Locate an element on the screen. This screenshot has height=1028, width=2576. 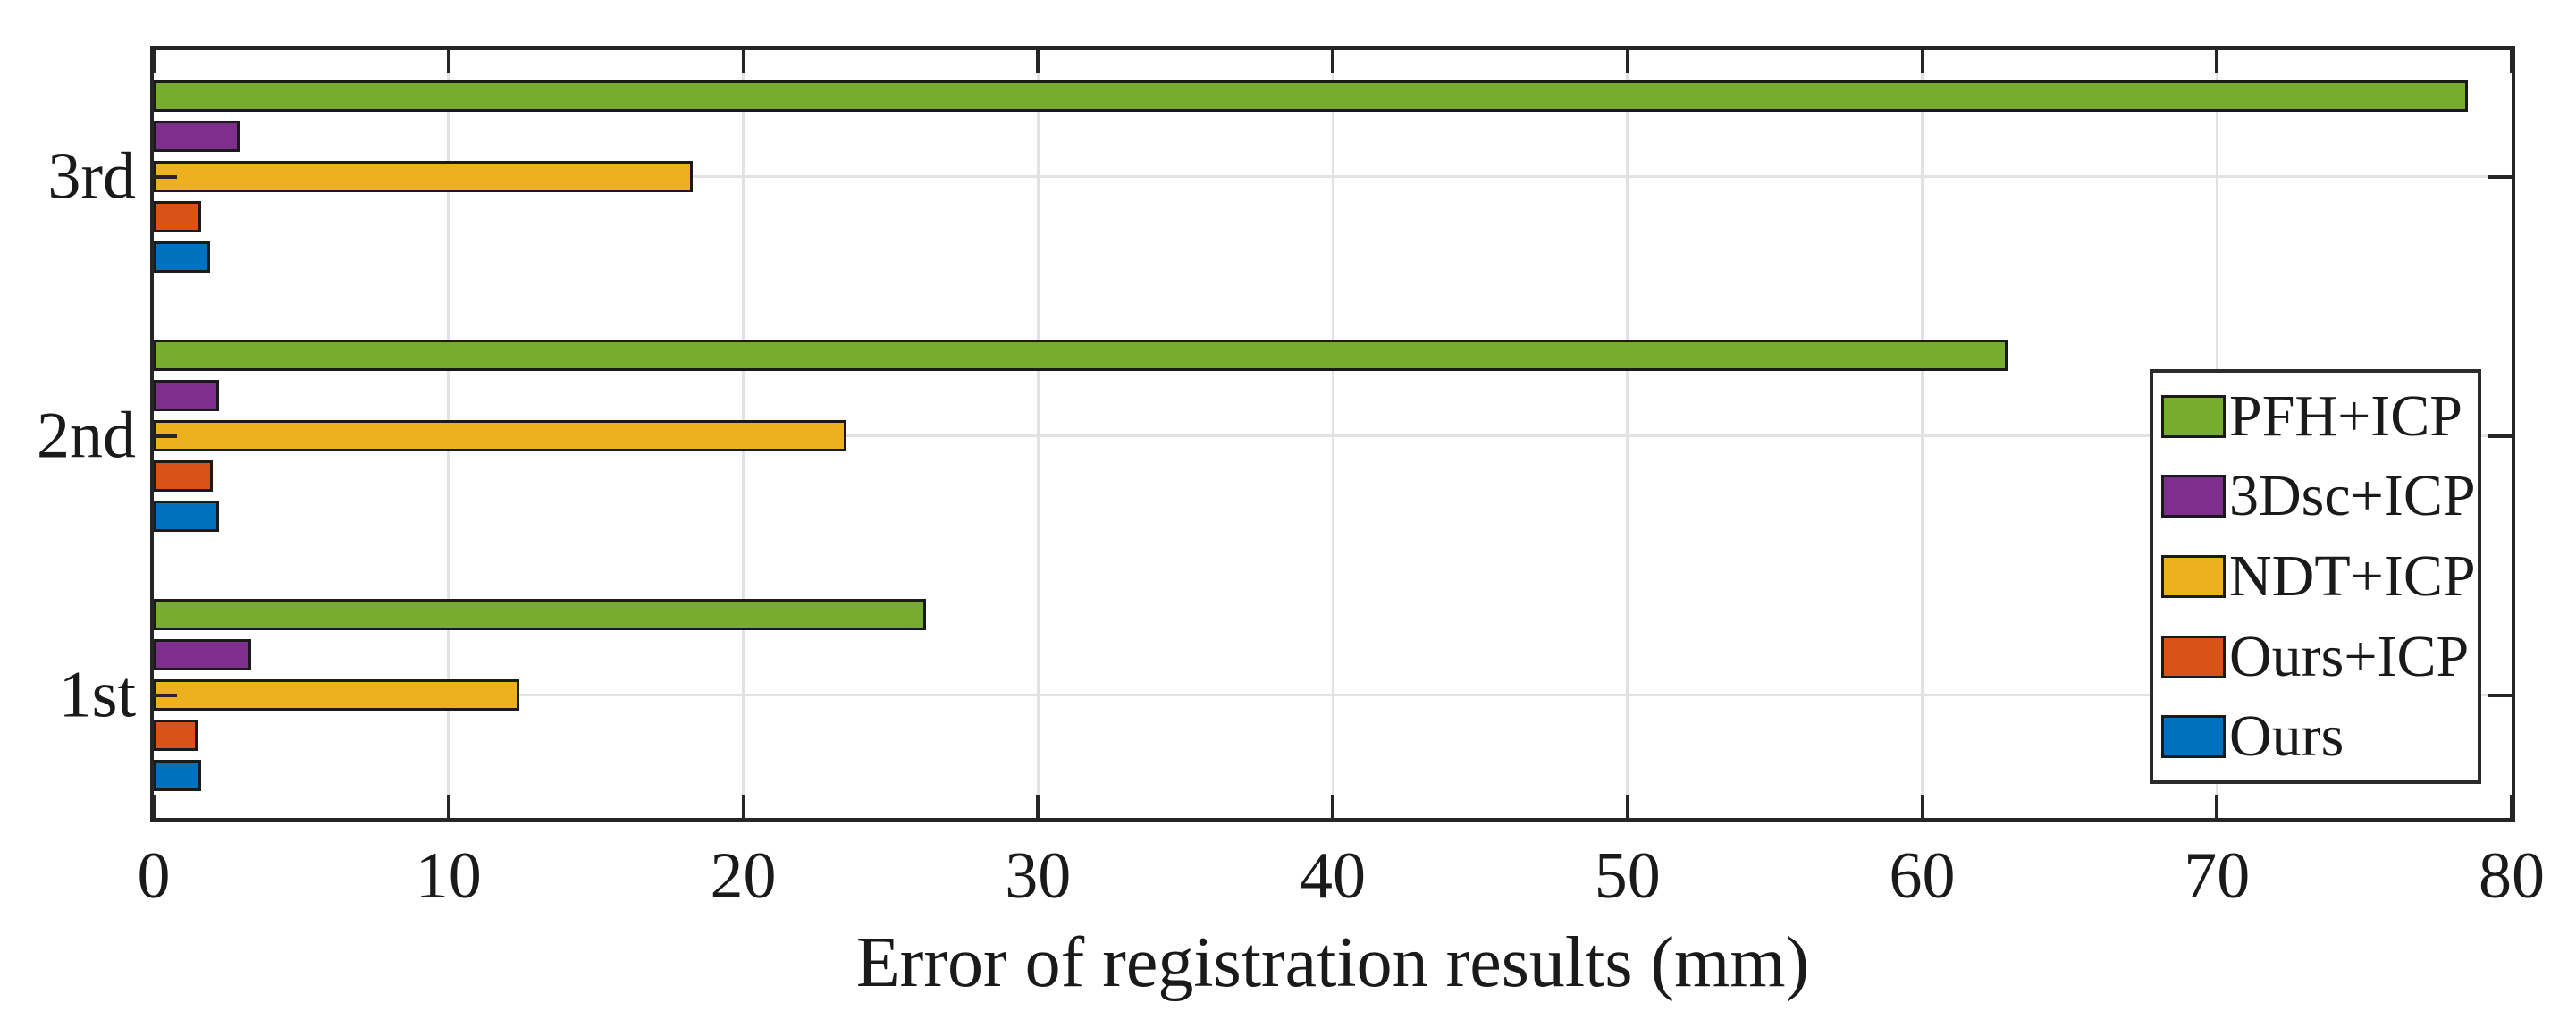
bar-ours-icp-1st is located at coordinates (176, 735).